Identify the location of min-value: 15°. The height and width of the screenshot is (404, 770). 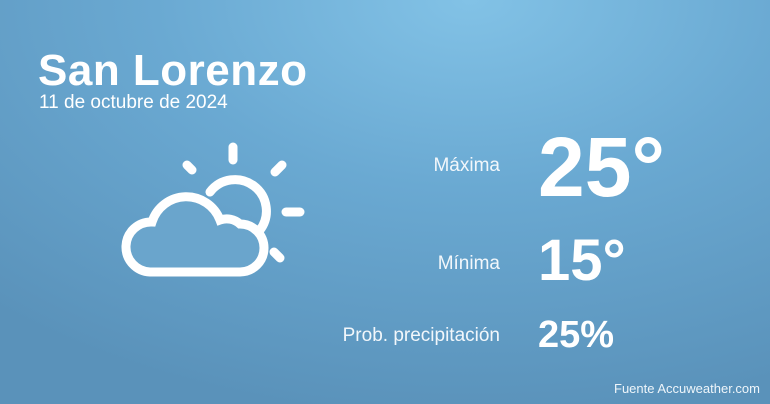
(582, 260).